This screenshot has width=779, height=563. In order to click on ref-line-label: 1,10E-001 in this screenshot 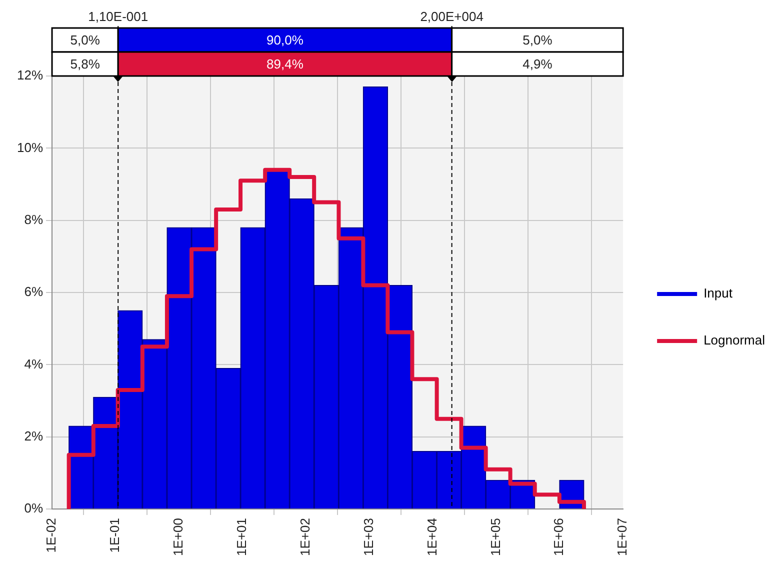, I will do `click(118, 16)`.